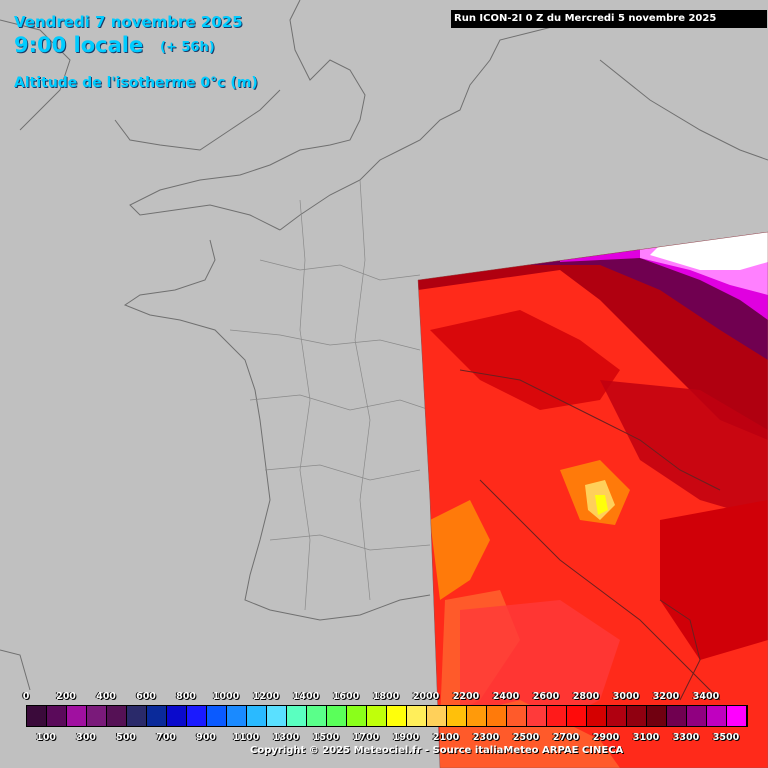  Describe the element at coordinates (330, 395) in the screenshot. I see `region-borders` at that location.